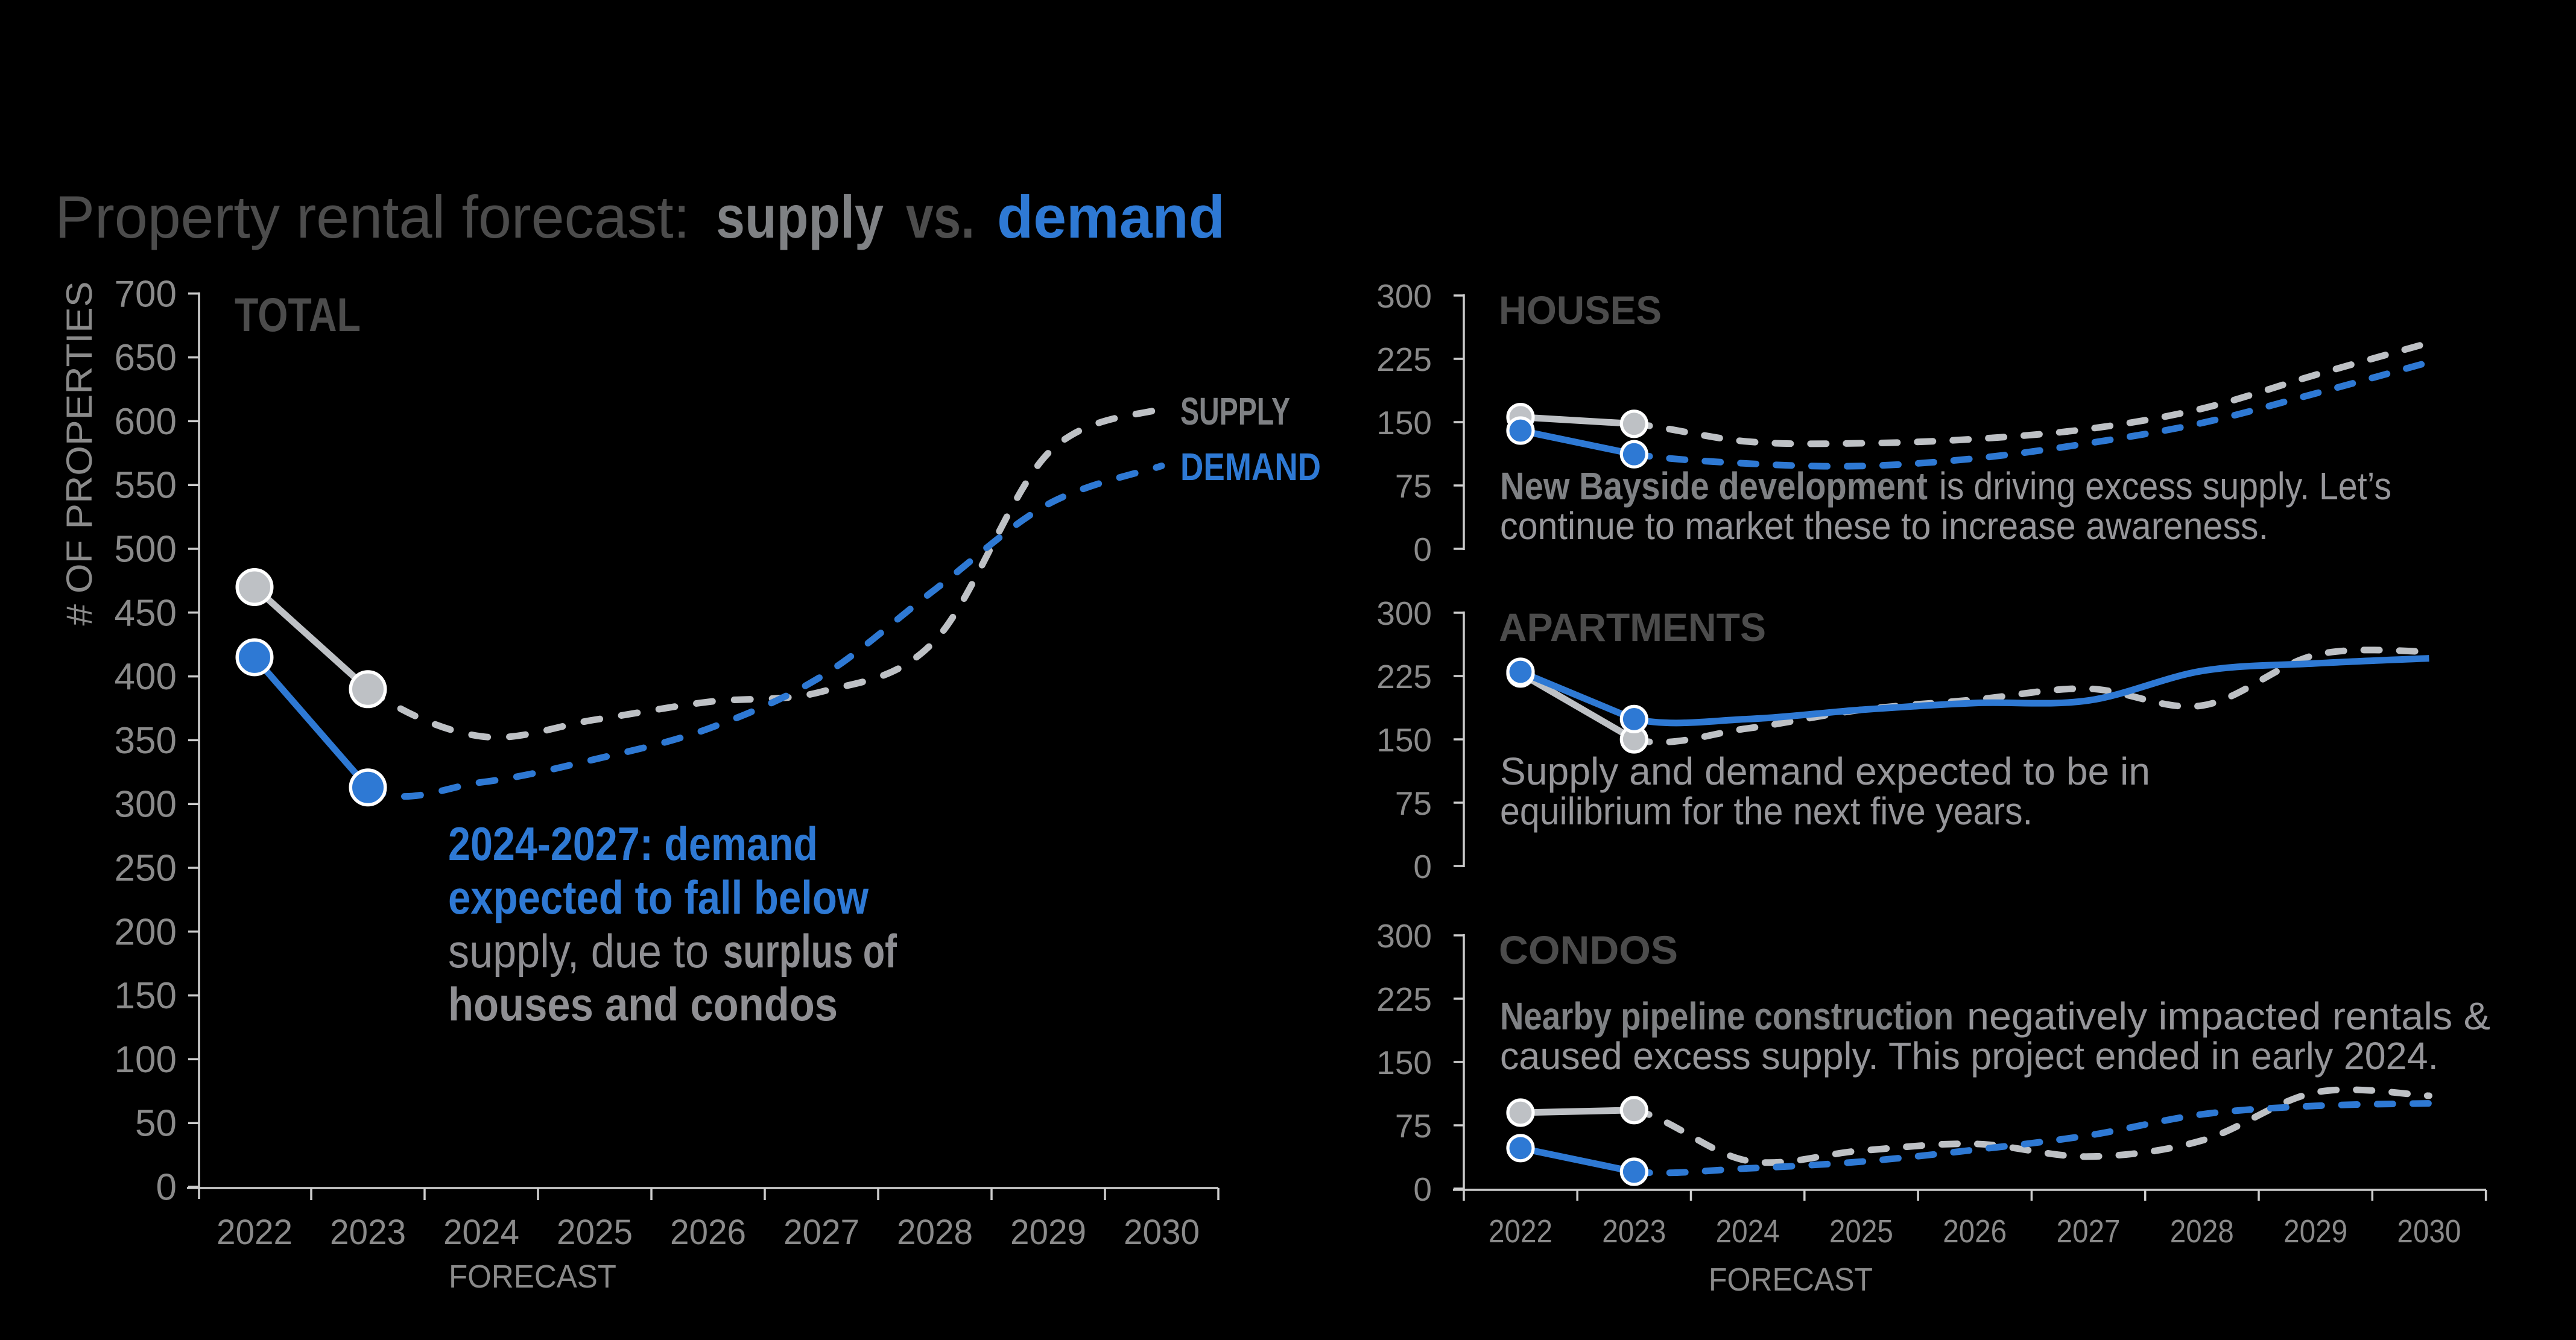 Image resolution: width=2576 pixels, height=1340 pixels. What do you see at coordinates (146, 613) in the screenshot?
I see `svg-text: 450` at bounding box center [146, 613].